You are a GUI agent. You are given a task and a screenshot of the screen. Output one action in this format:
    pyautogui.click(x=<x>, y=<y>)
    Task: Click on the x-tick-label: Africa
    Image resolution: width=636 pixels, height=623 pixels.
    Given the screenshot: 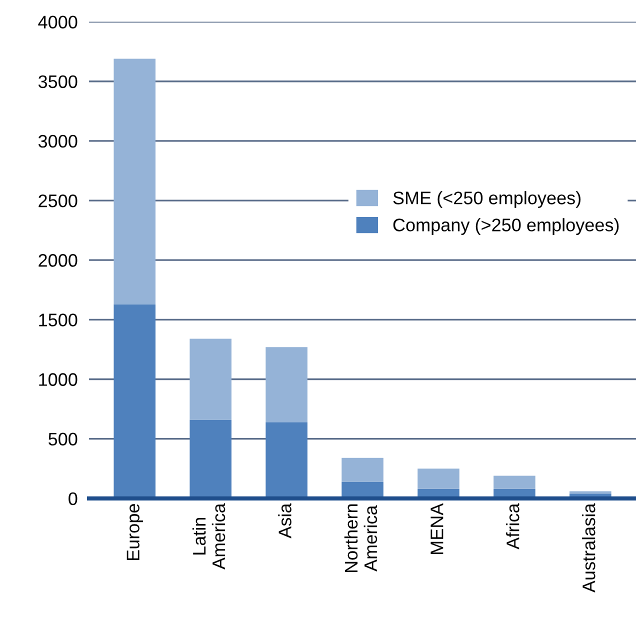 What is the action you would take?
    pyautogui.click(x=513, y=526)
    